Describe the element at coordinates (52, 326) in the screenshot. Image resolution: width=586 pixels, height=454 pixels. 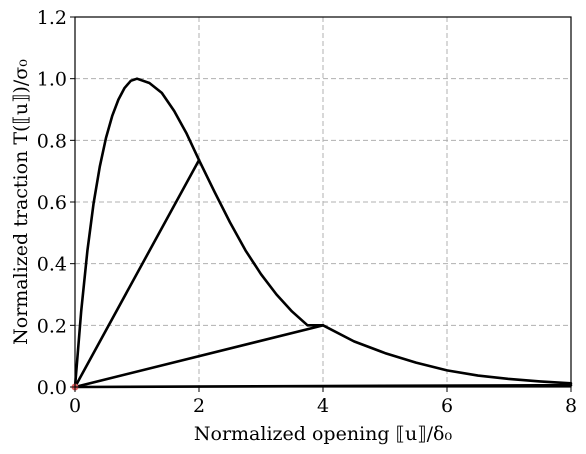
I see `y-tick-label: 0.2` at that location.